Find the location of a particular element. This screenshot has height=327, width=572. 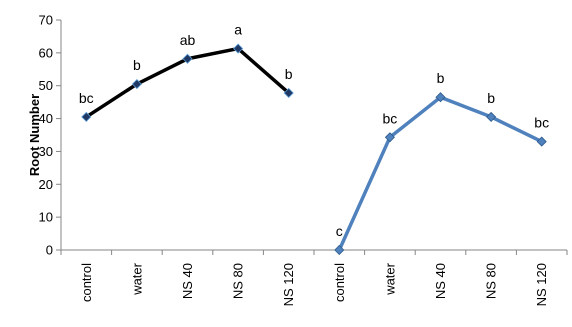

y-tick-label: 30 is located at coordinates (46, 151).